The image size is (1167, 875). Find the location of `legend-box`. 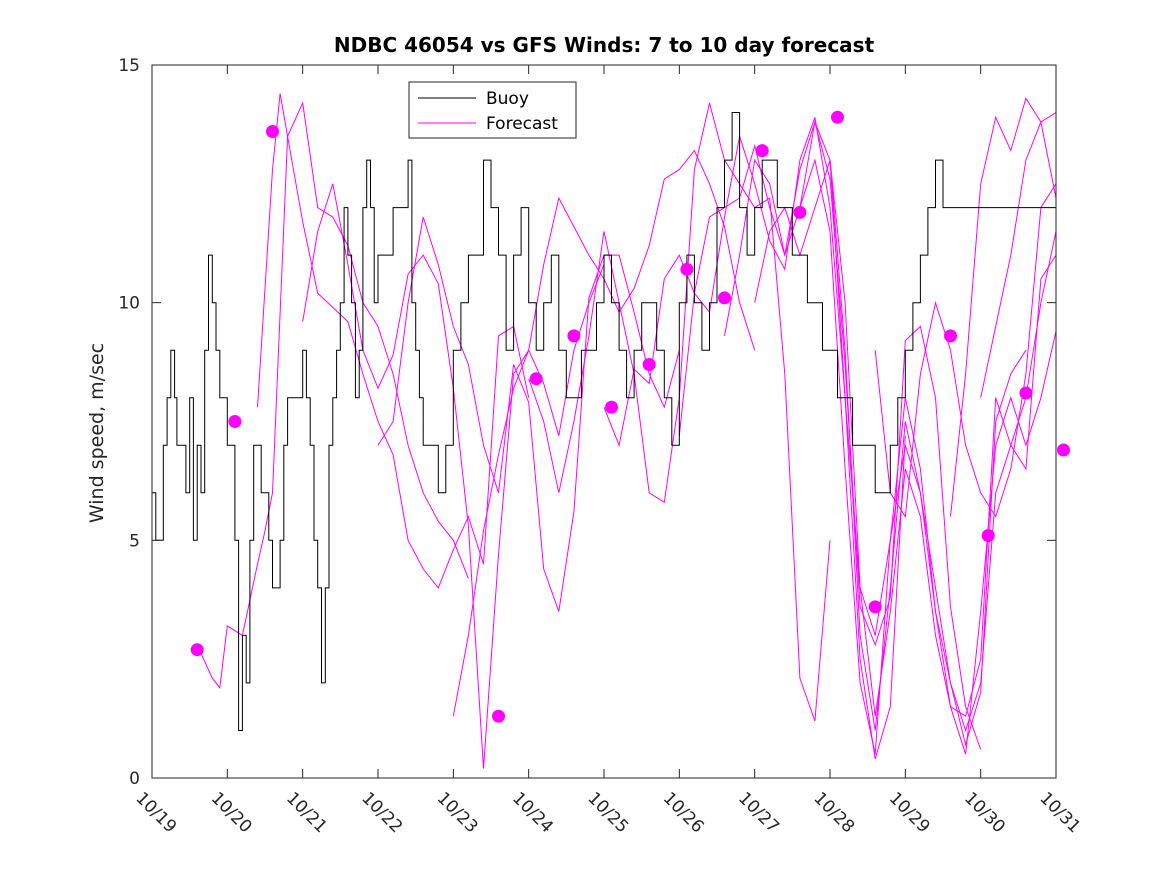

legend-box is located at coordinates (492, 110).